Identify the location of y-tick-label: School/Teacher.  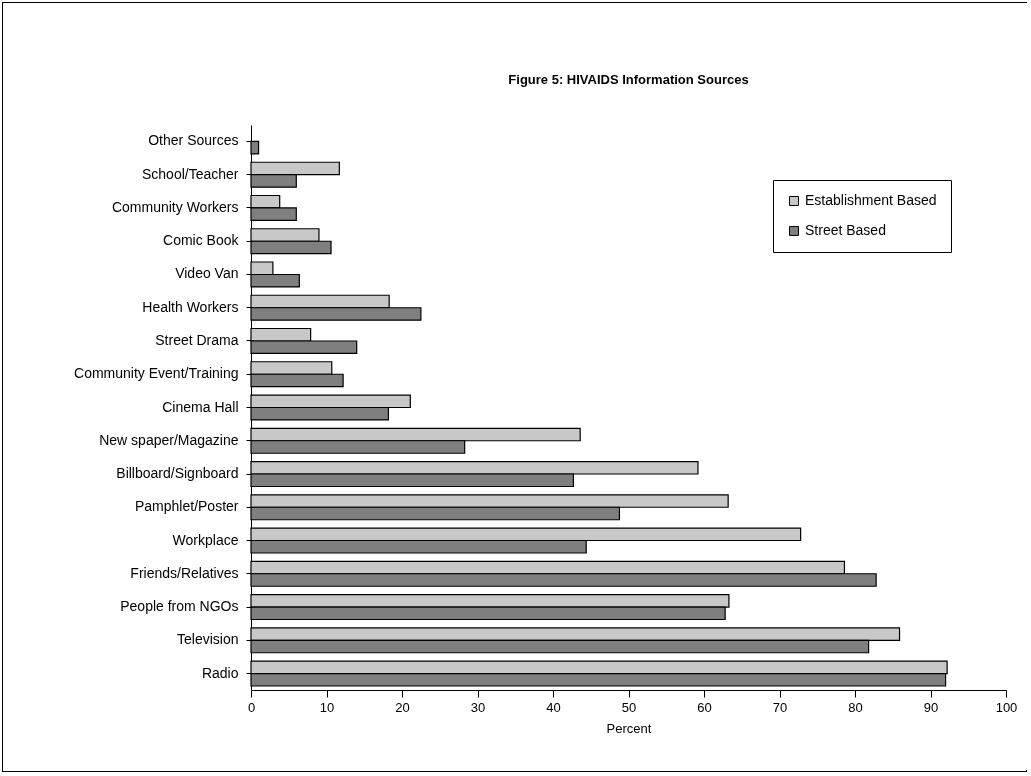
(190, 173).